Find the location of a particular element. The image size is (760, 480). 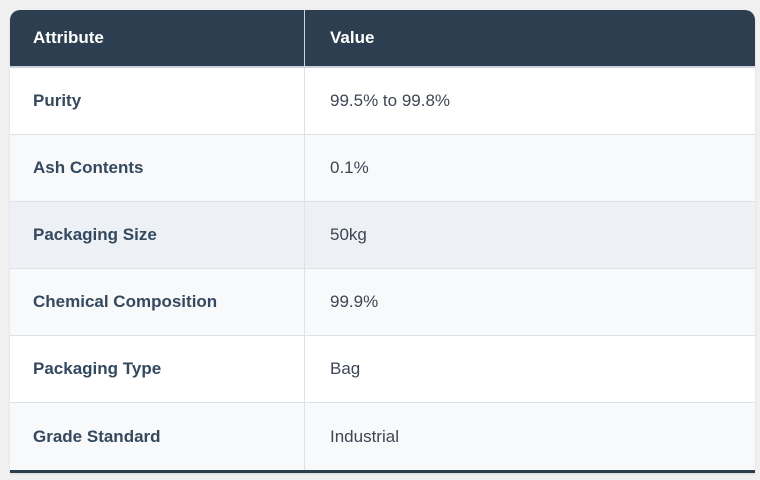

table-row: Packaging Type Bag is located at coordinates (382, 369).